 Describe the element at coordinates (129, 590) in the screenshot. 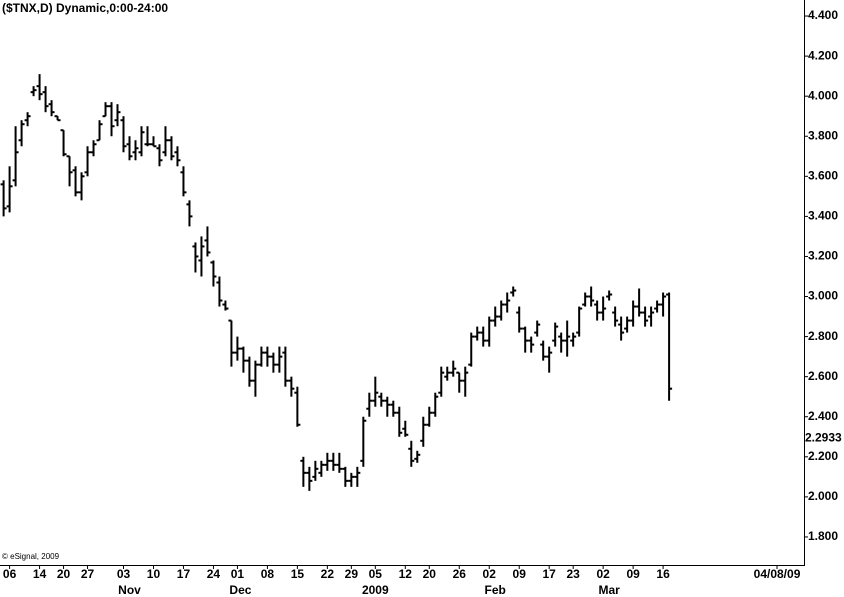

I see `month-label: Nov` at that location.